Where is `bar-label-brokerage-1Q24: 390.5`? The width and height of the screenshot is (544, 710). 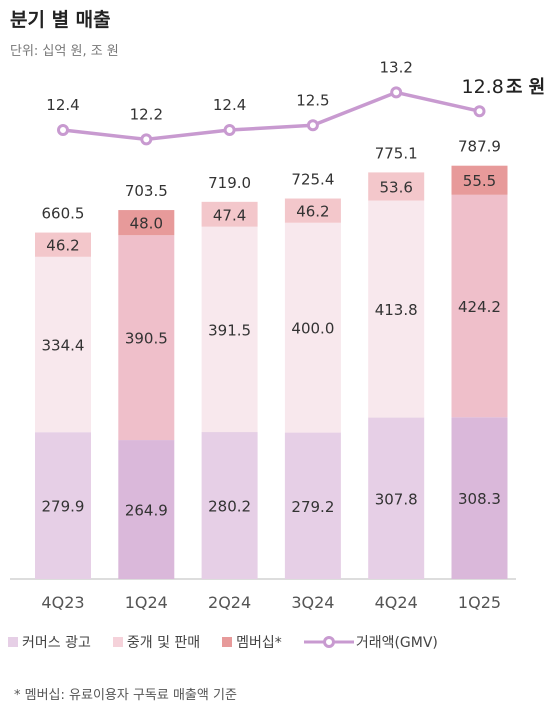
bar-label-brokerage-1Q24: 390.5 is located at coordinates (146, 339).